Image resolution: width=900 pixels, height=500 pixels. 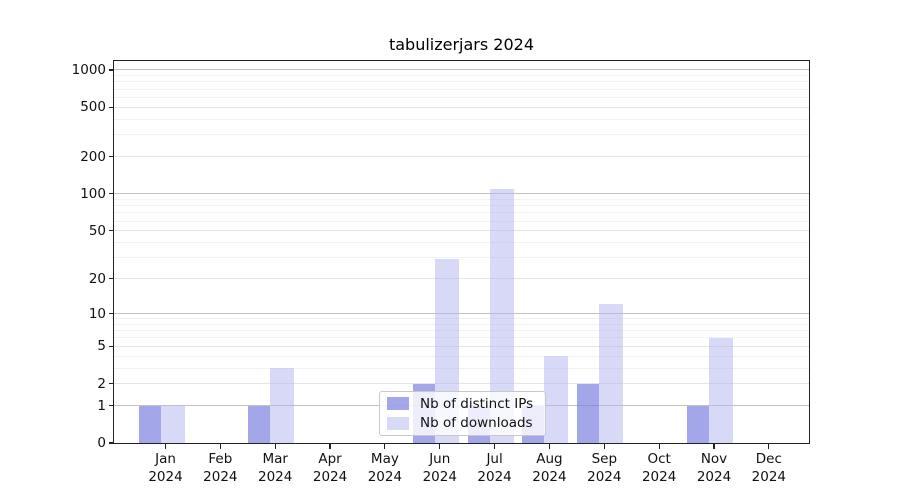 What do you see at coordinates (172, 424) in the screenshot?
I see `bar-downloads-jan` at bounding box center [172, 424].